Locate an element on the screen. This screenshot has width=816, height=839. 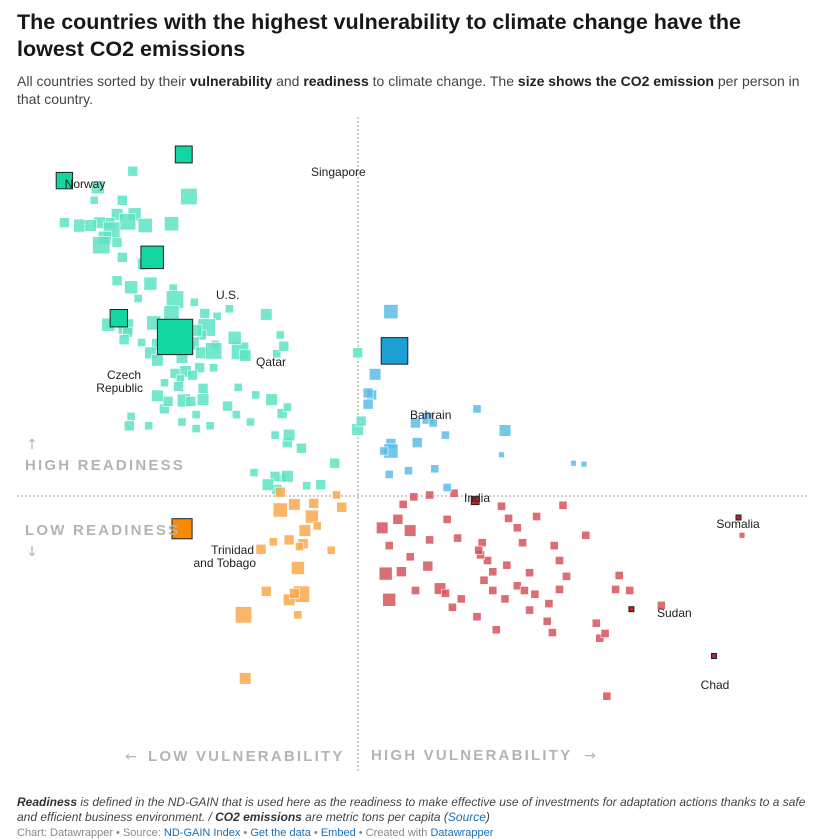
label-norway: Norway is located at coordinates (85, 184).